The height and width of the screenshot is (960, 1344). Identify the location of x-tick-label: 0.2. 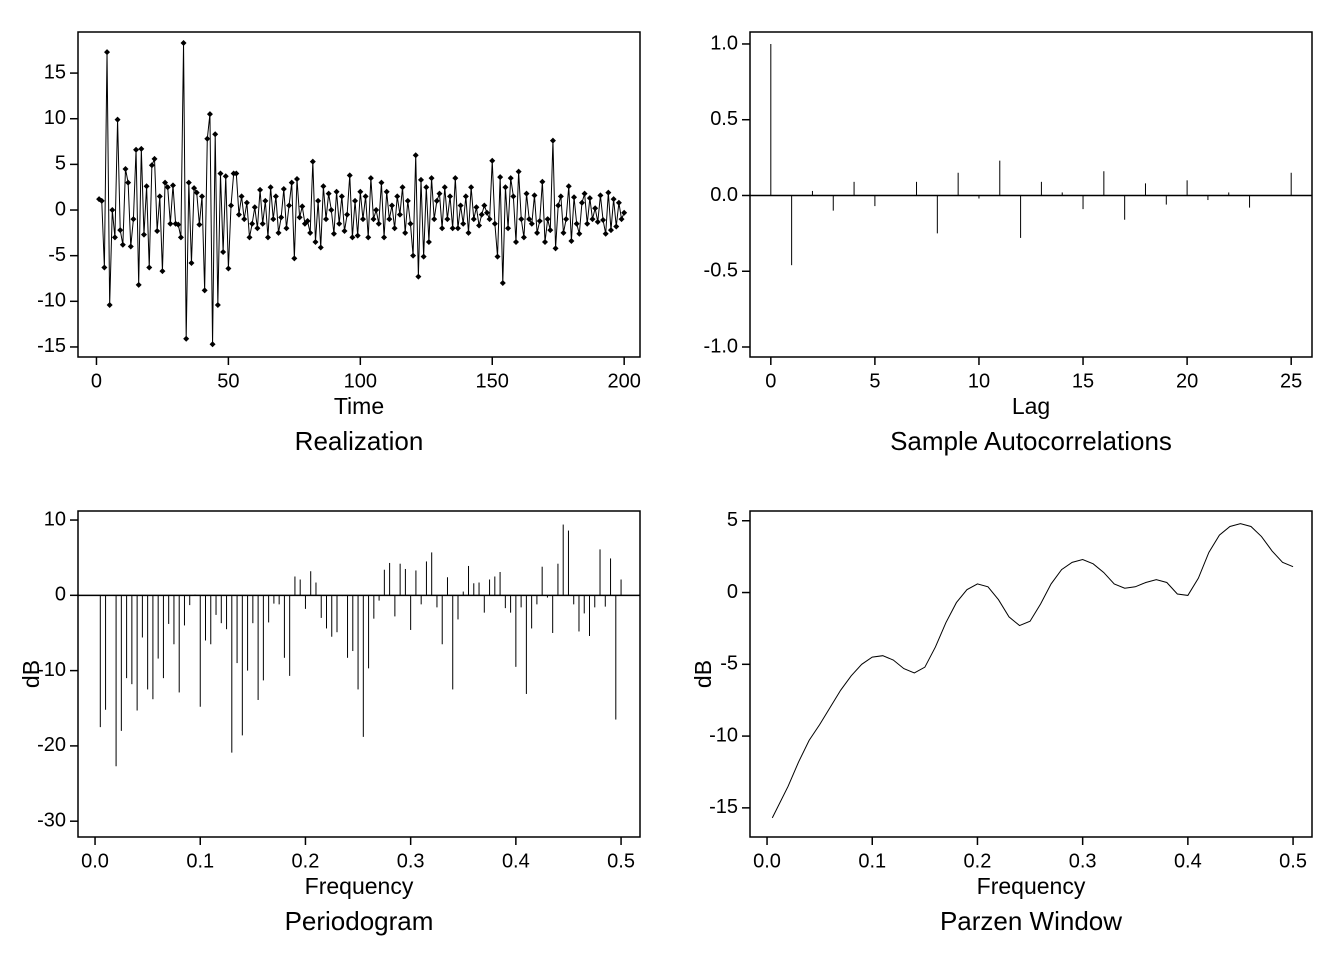
(306, 861).